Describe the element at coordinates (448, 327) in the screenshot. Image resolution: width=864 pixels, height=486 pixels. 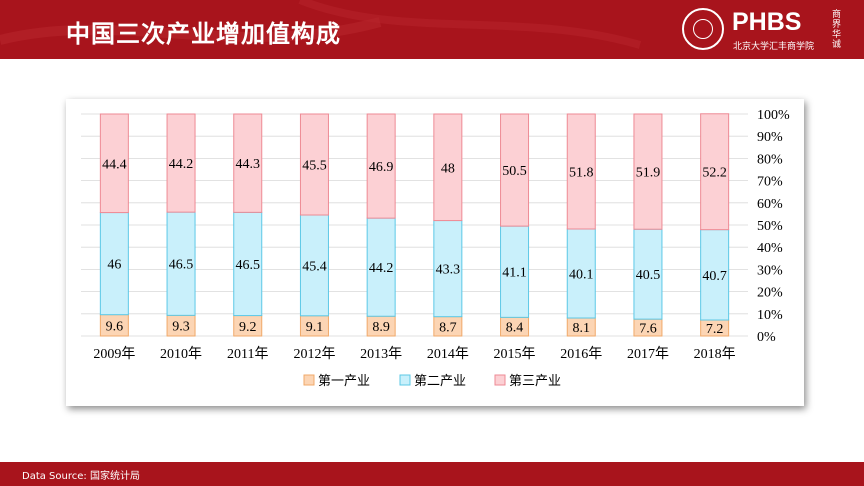
I see `data-label: 8.7` at that location.